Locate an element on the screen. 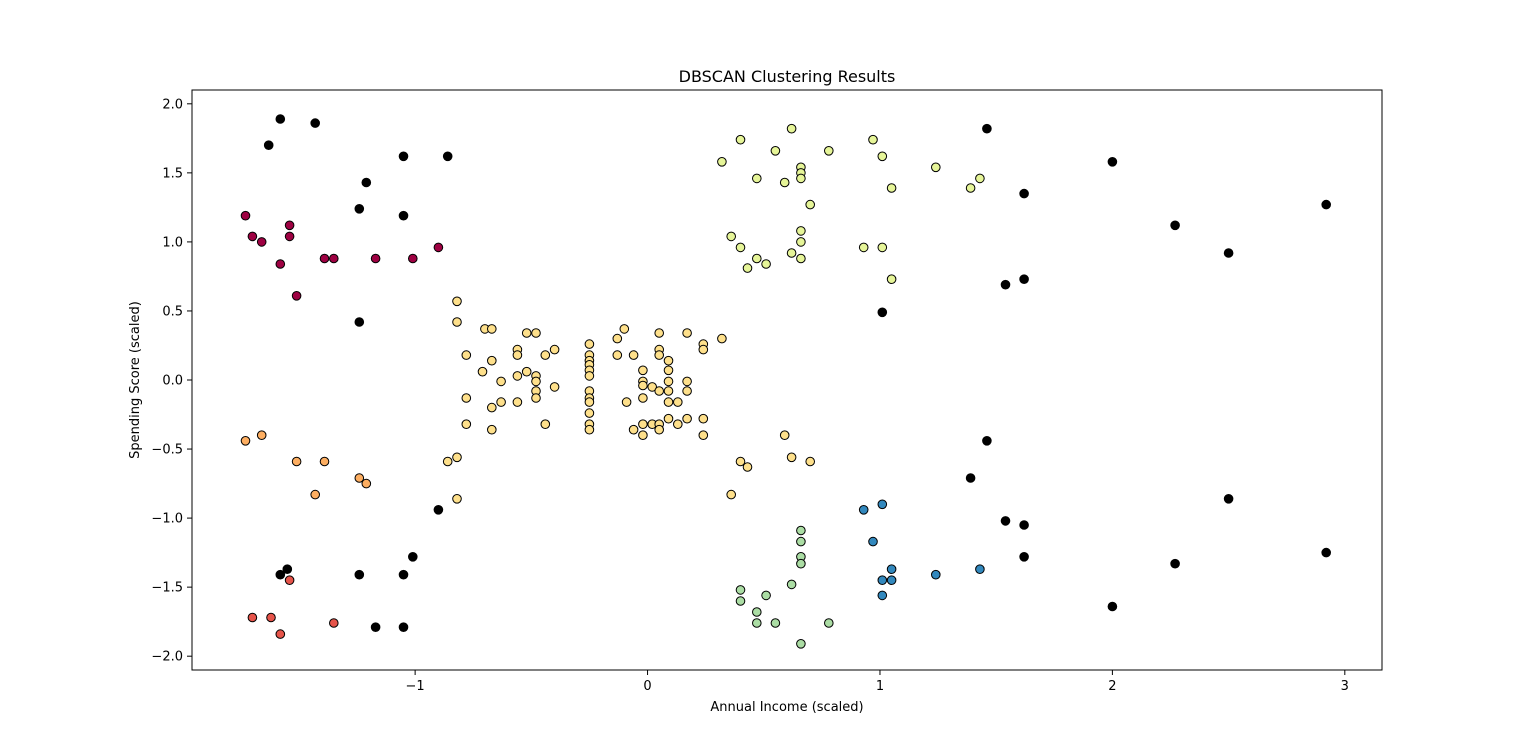  x-tick-label: 1 is located at coordinates (880, 686).